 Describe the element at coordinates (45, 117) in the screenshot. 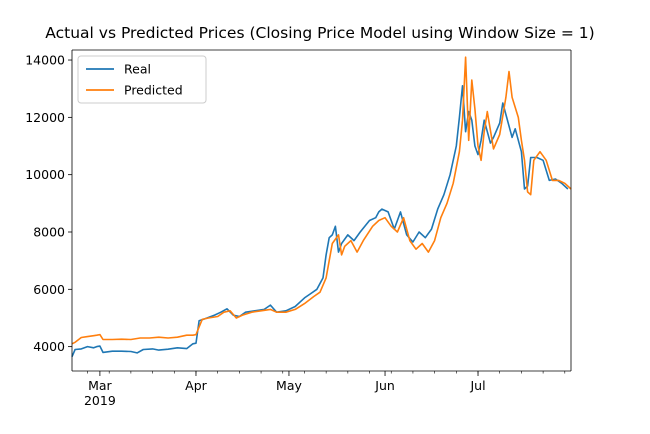

I see `y-tick-label: 12000` at that location.